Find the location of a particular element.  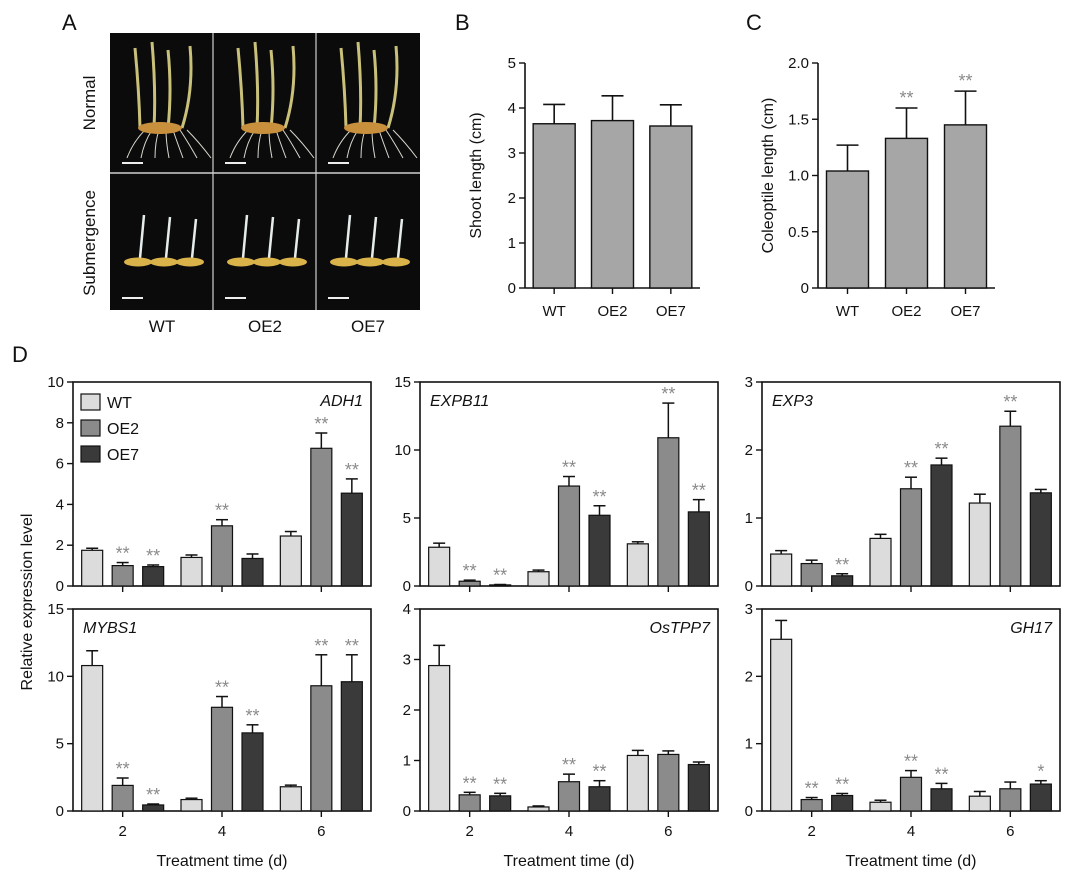

chart-d-expb11: 0 5 10 15 ** ** ** ** ** ** EXPB11 is located at coordinates (556, 484).